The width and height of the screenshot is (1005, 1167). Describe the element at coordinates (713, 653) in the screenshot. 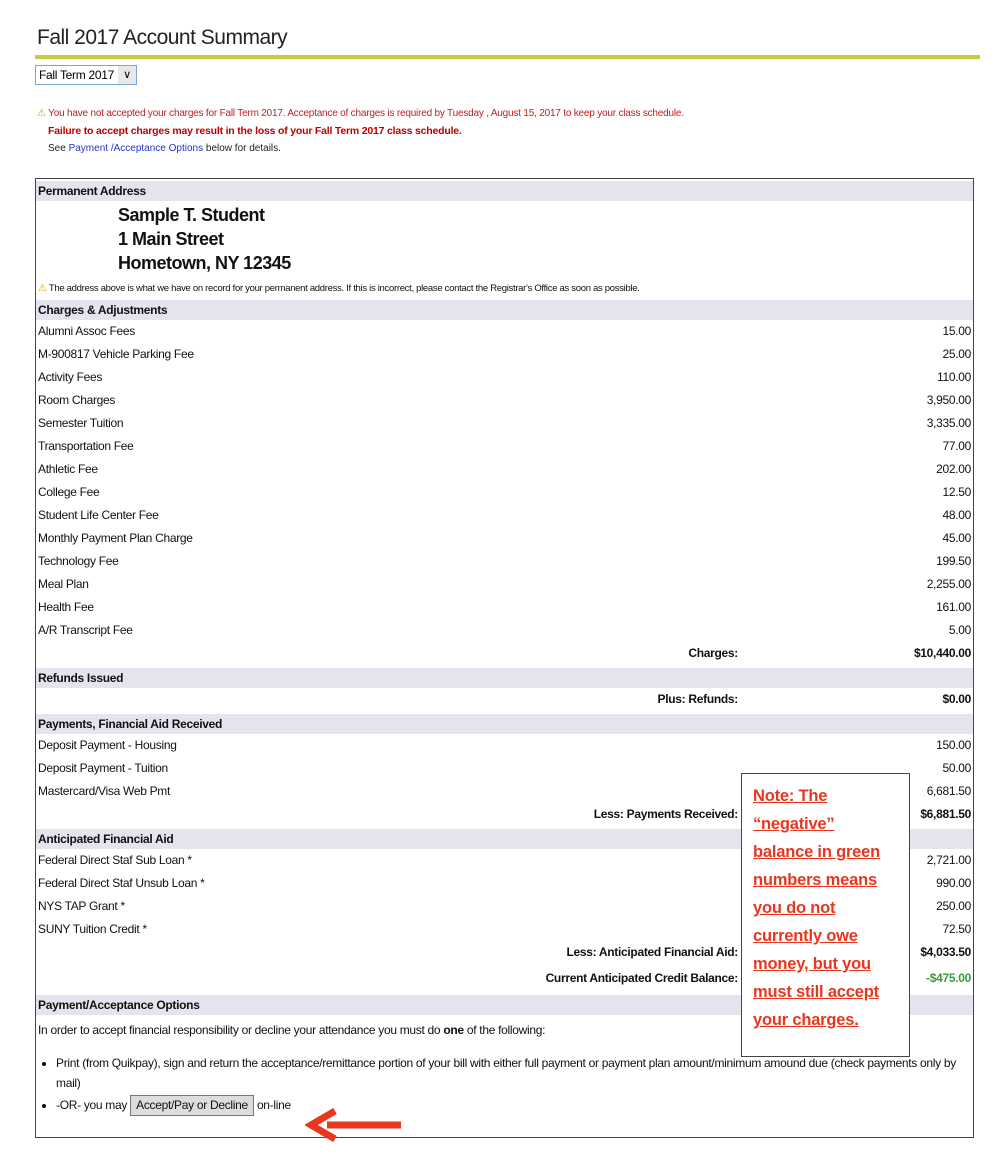

I see `total-label: Charges:` at that location.